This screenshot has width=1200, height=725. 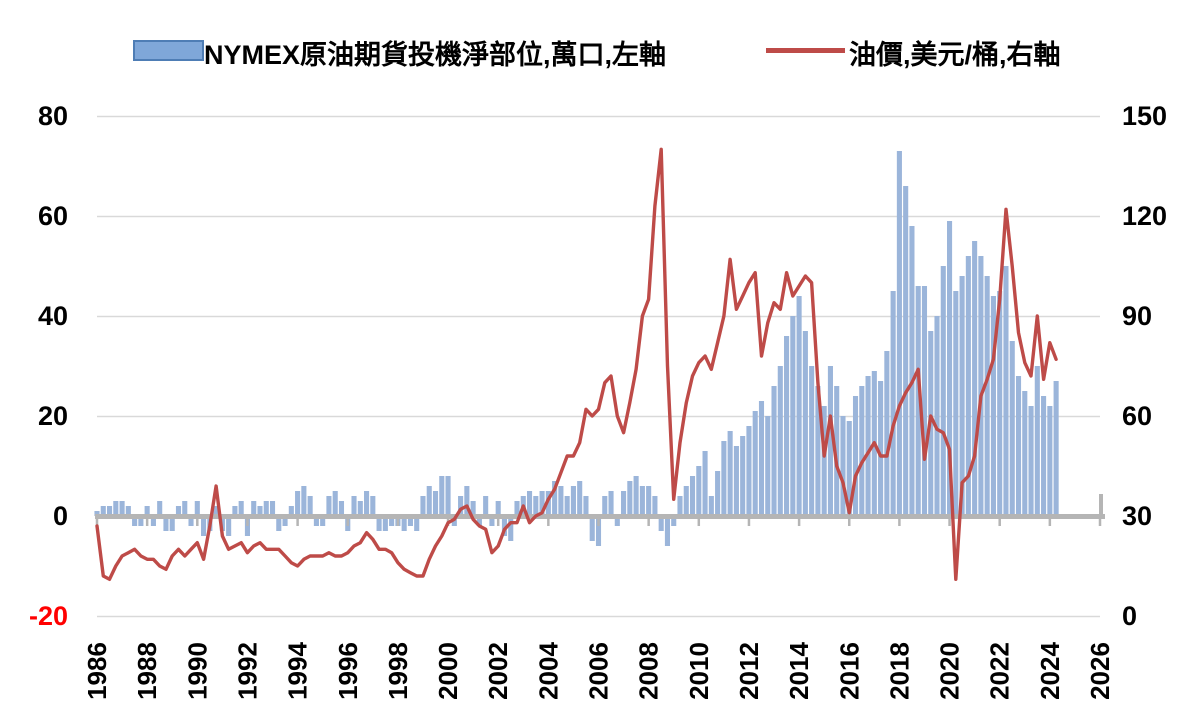 I want to click on left-axis-tick-label: 60, so click(x=53, y=216).